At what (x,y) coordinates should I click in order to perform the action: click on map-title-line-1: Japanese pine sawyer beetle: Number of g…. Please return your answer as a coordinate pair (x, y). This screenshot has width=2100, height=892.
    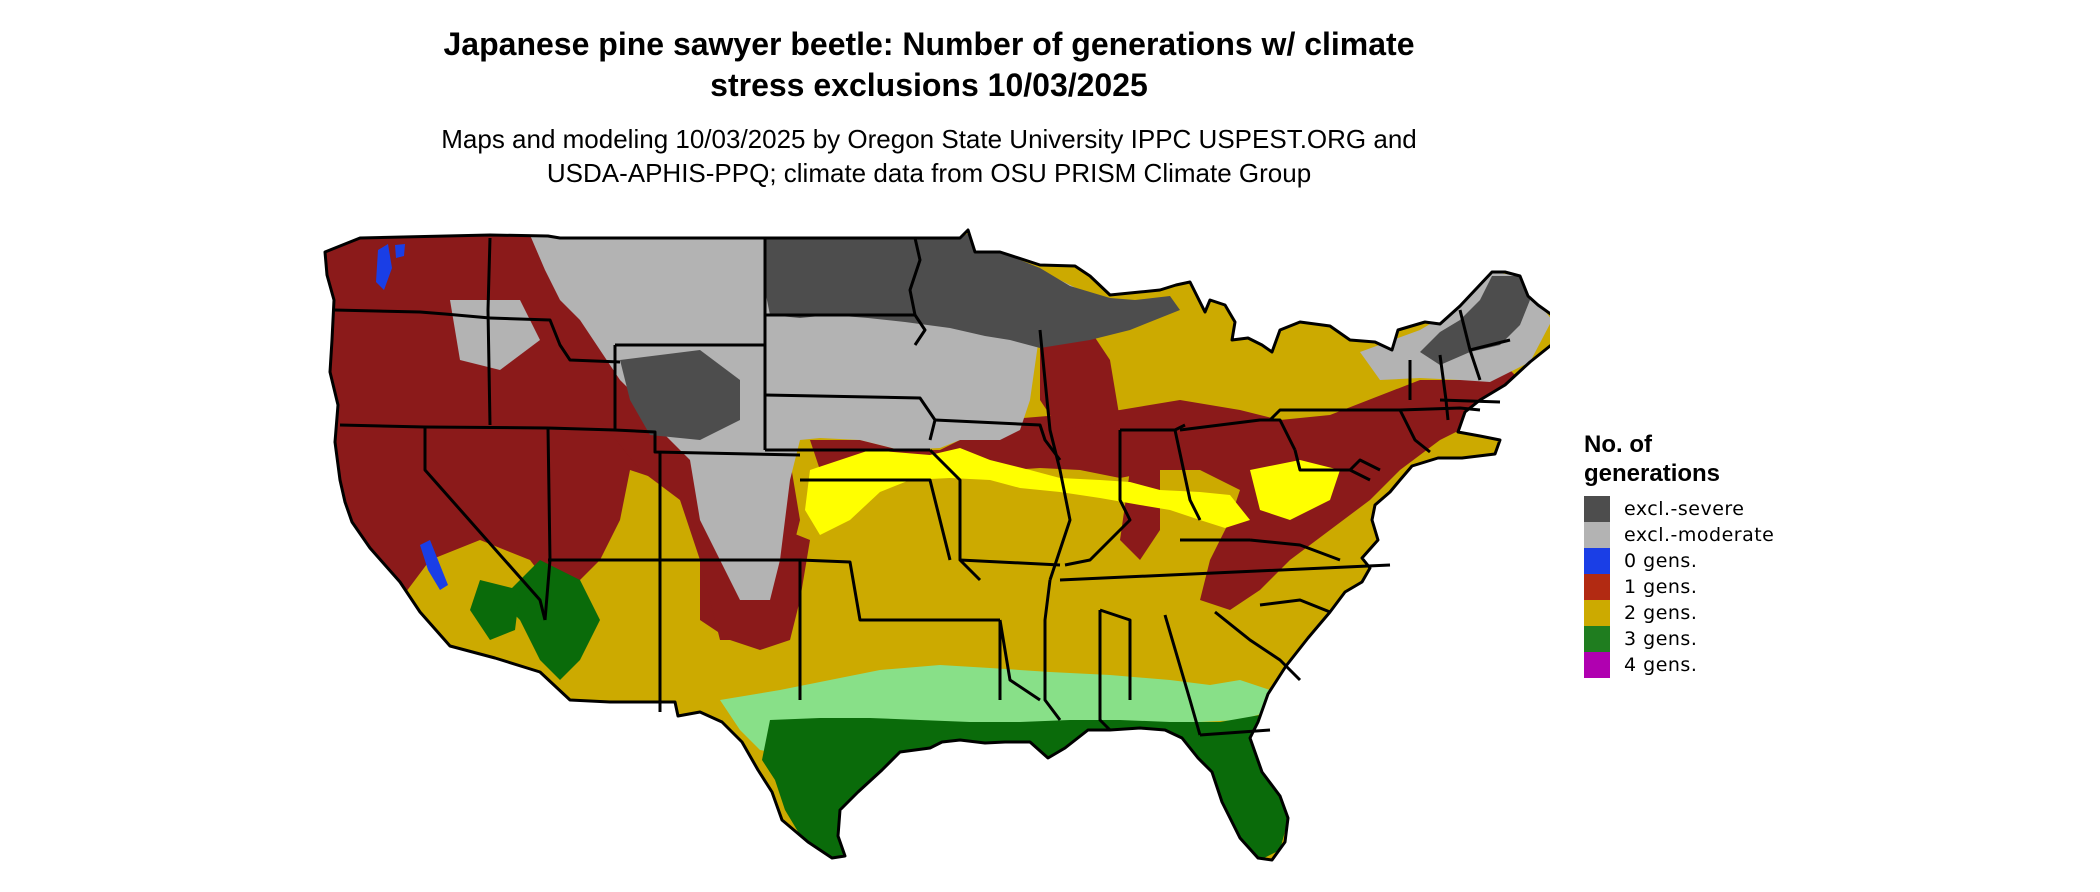
    Looking at the image, I should click on (929, 44).